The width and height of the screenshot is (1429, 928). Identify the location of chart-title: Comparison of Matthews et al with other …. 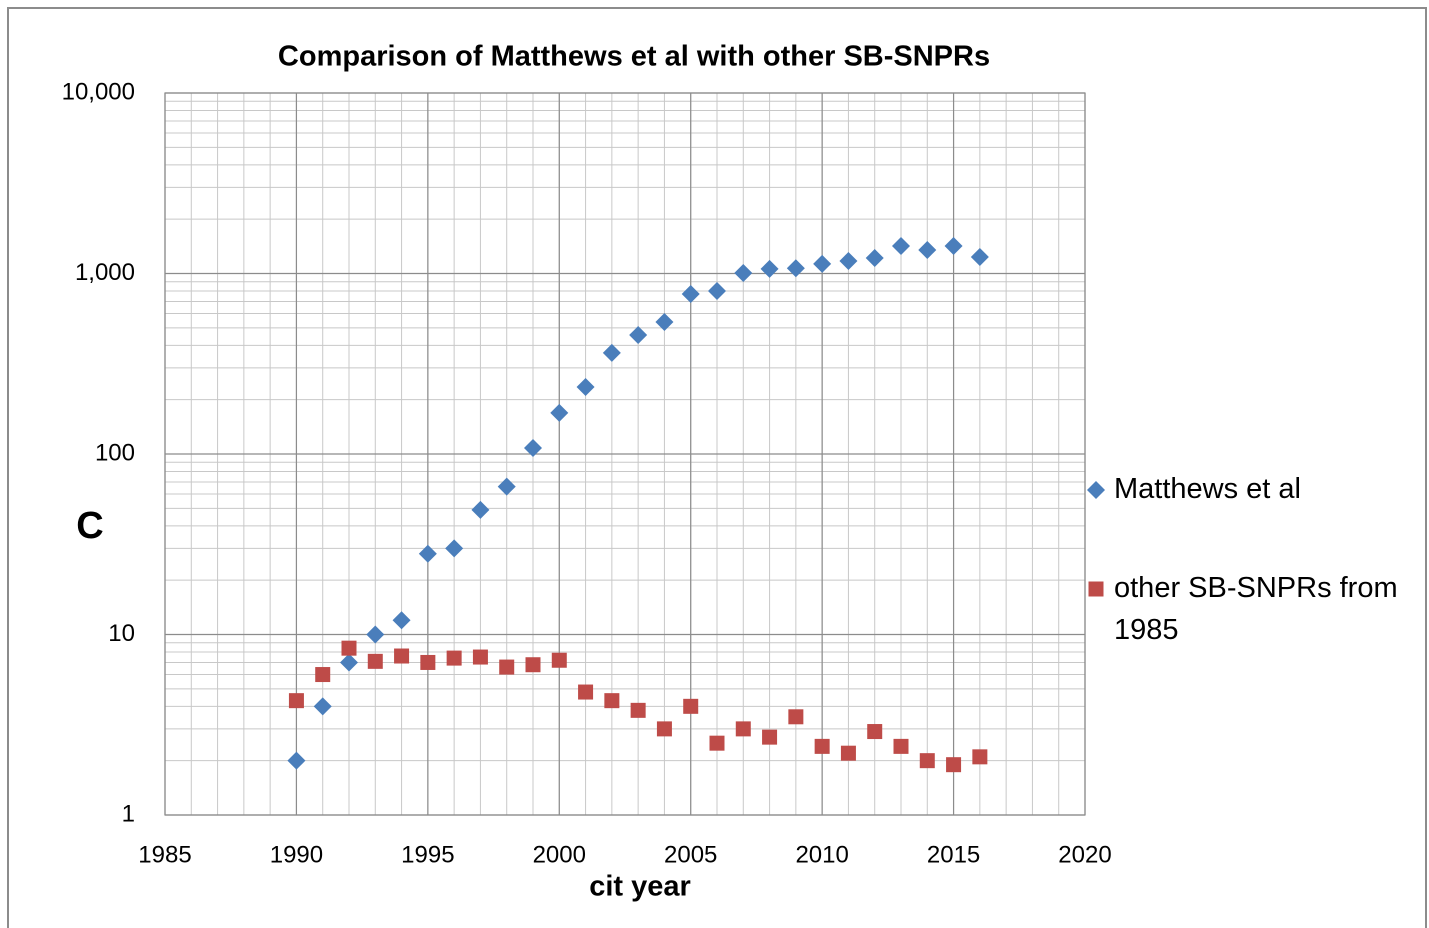
(634, 57).